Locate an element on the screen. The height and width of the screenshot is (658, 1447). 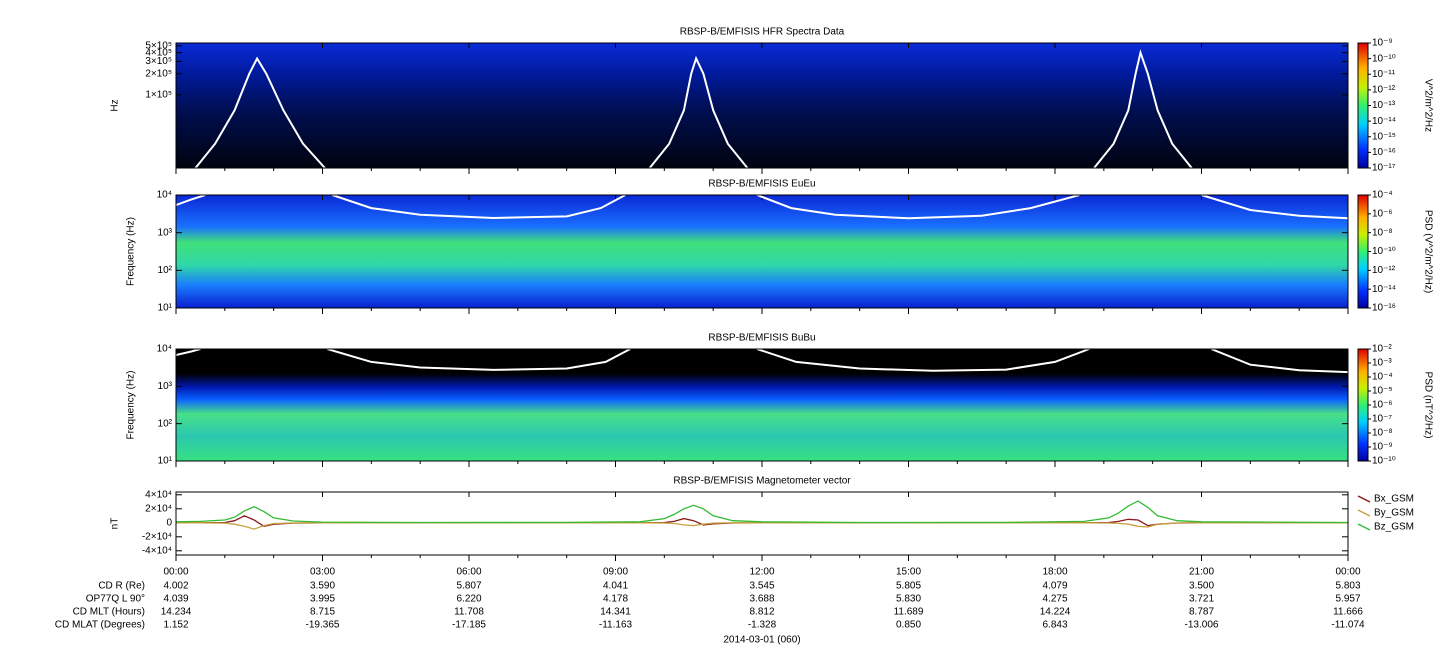
colorbar-tick-label: 10⁻⁷ is located at coordinates (1382, 419).